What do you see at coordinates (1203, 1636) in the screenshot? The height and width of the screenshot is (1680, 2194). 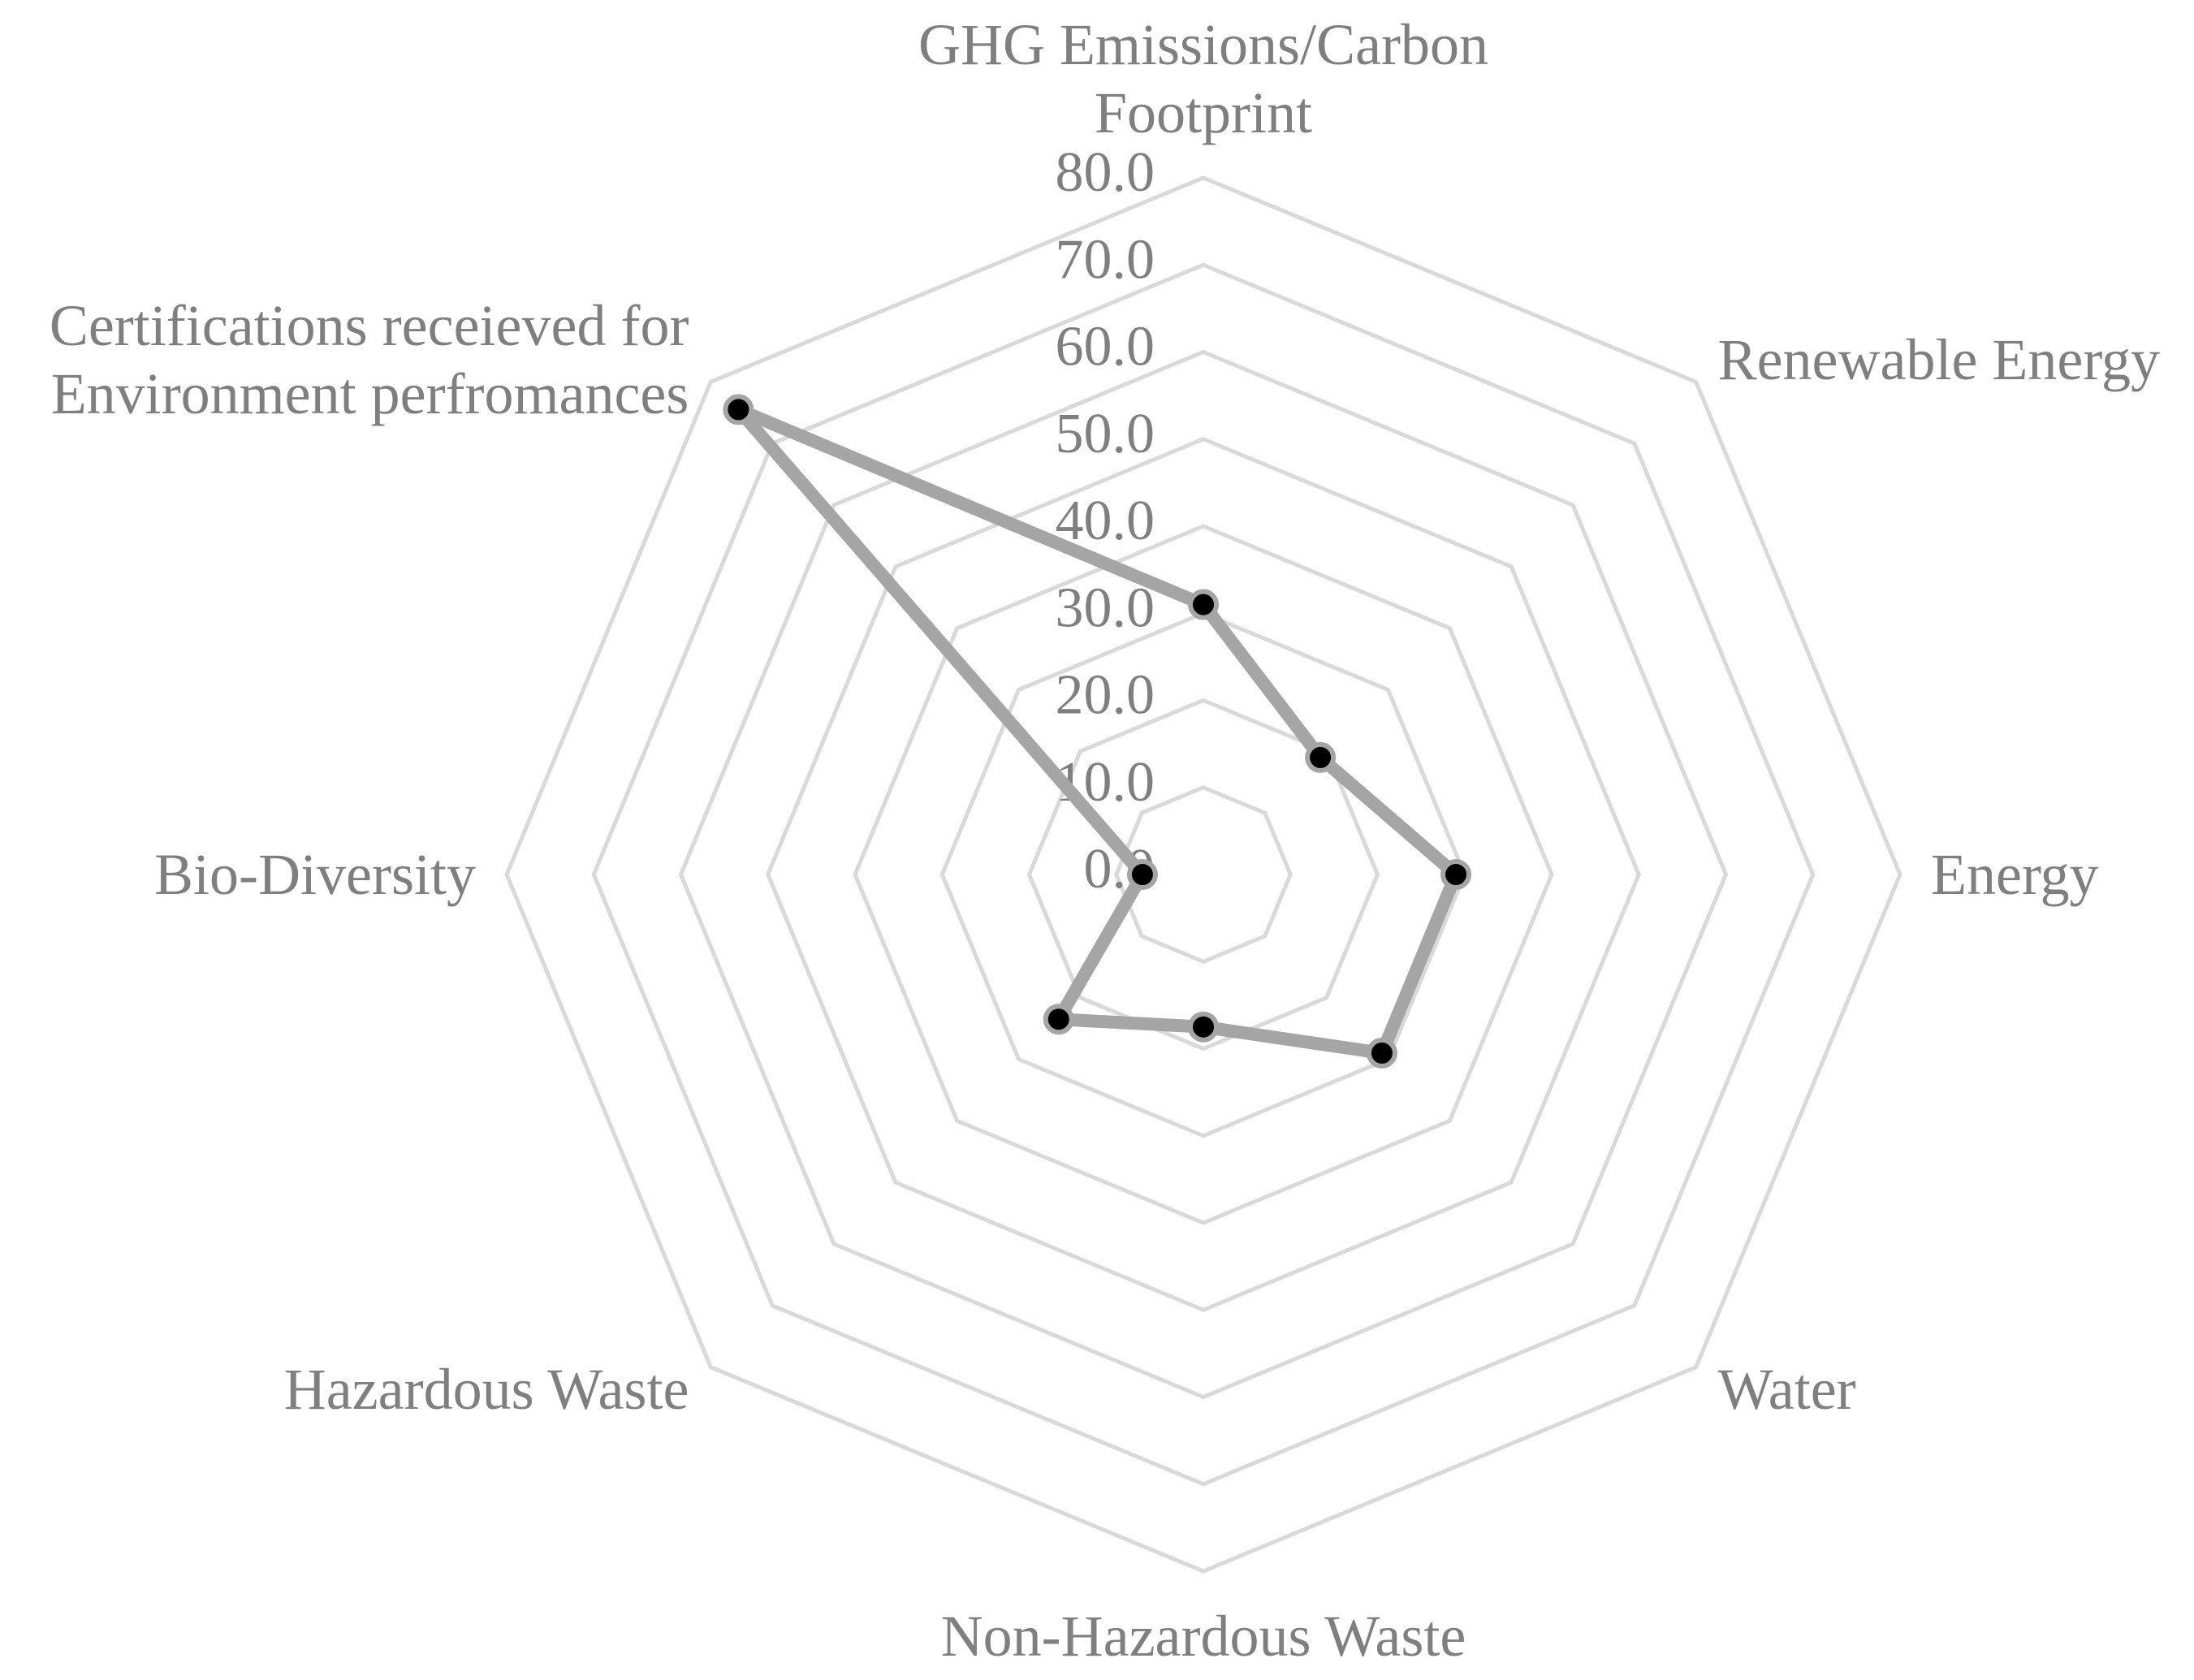 I see `category-label: Non-Hazardous Waste` at bounding box center [1203, 1636].